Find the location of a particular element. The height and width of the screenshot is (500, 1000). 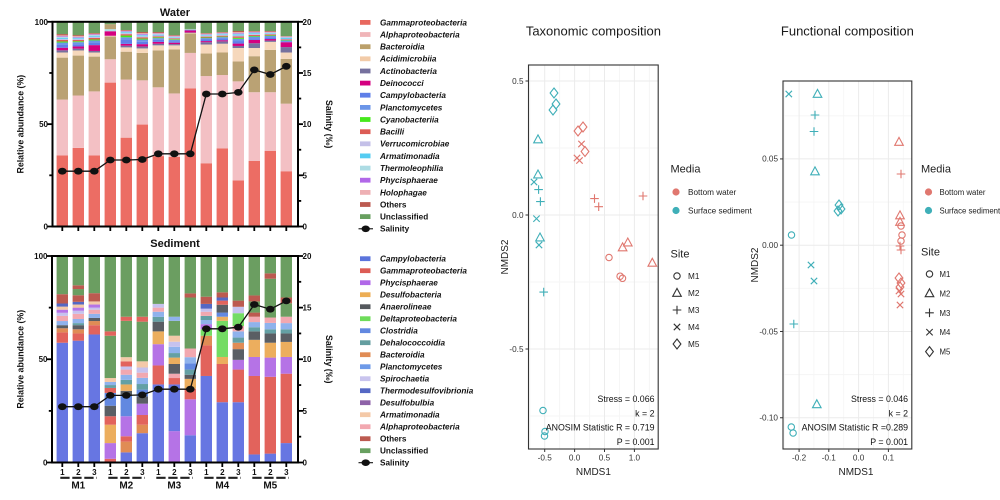

svg-text: M4 is located at coordinates (222, 486).